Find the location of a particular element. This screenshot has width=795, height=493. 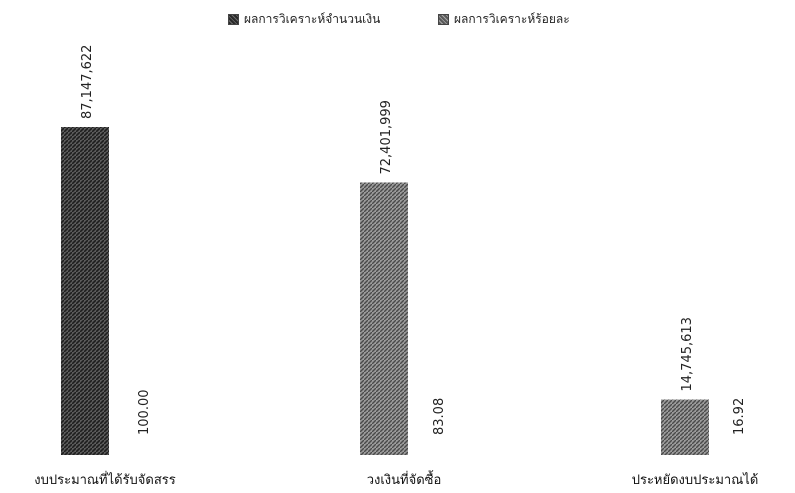

legend-label-amount: ผลการวิเคราะห์จำนวนเงิน is located at coordinates (312, 19).